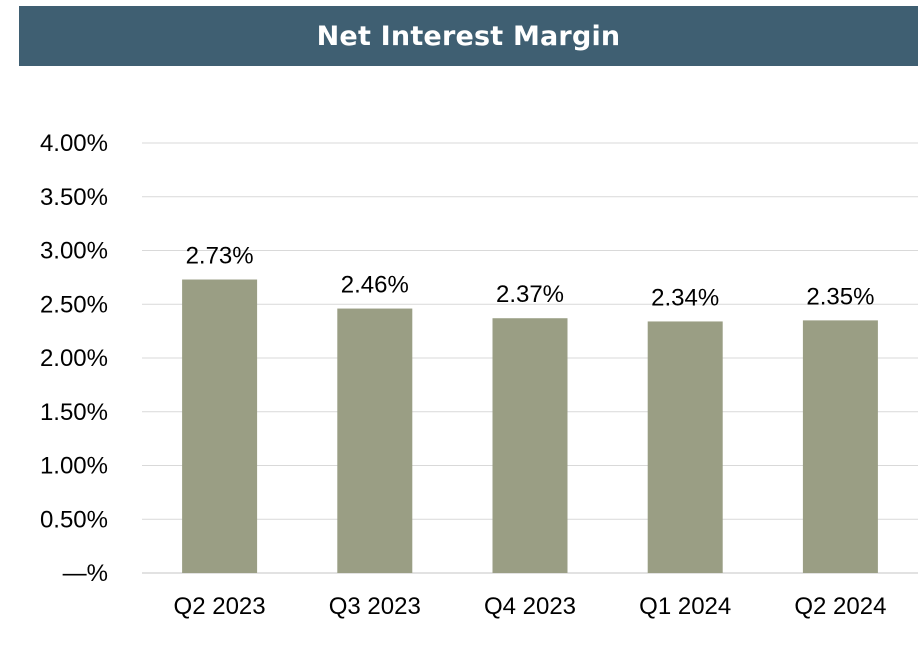  I want to click on y-tick-label: 2.50%, so click(74, 304).